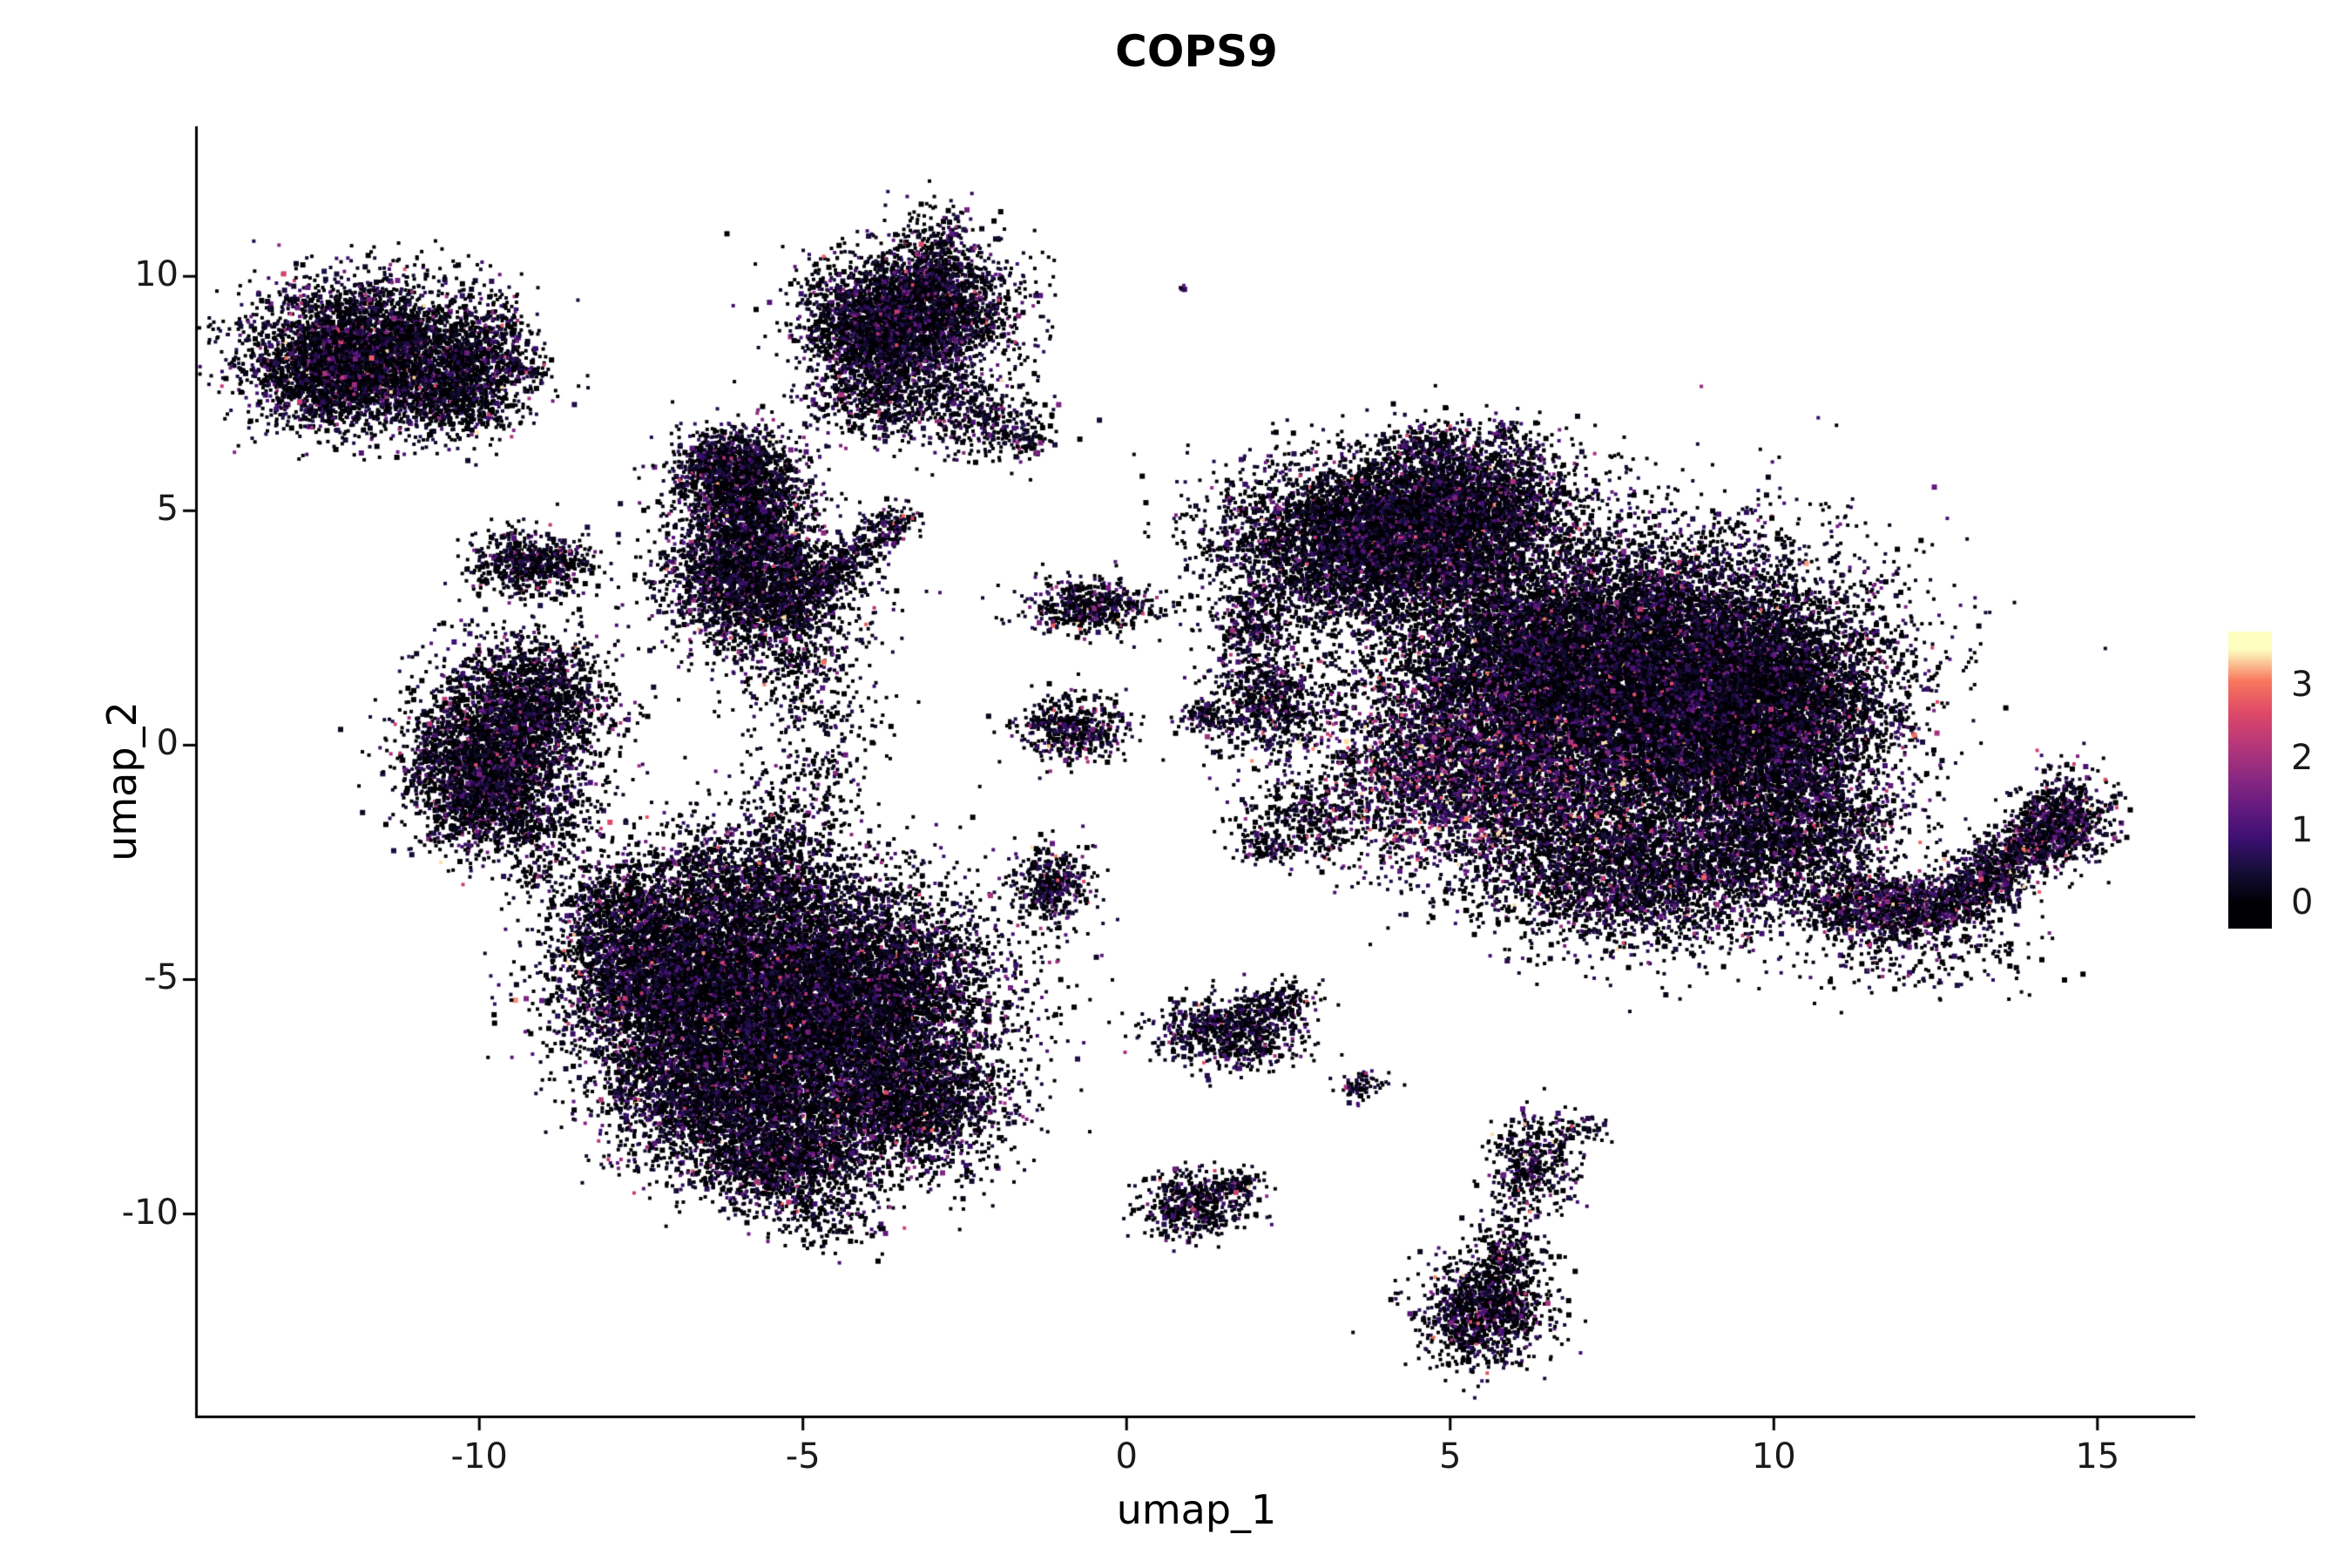  What do you see at coordinates (1773, 1457) in the screenshot?
I see `x-tick-label: 10` at bounding box center [1773, 1457].